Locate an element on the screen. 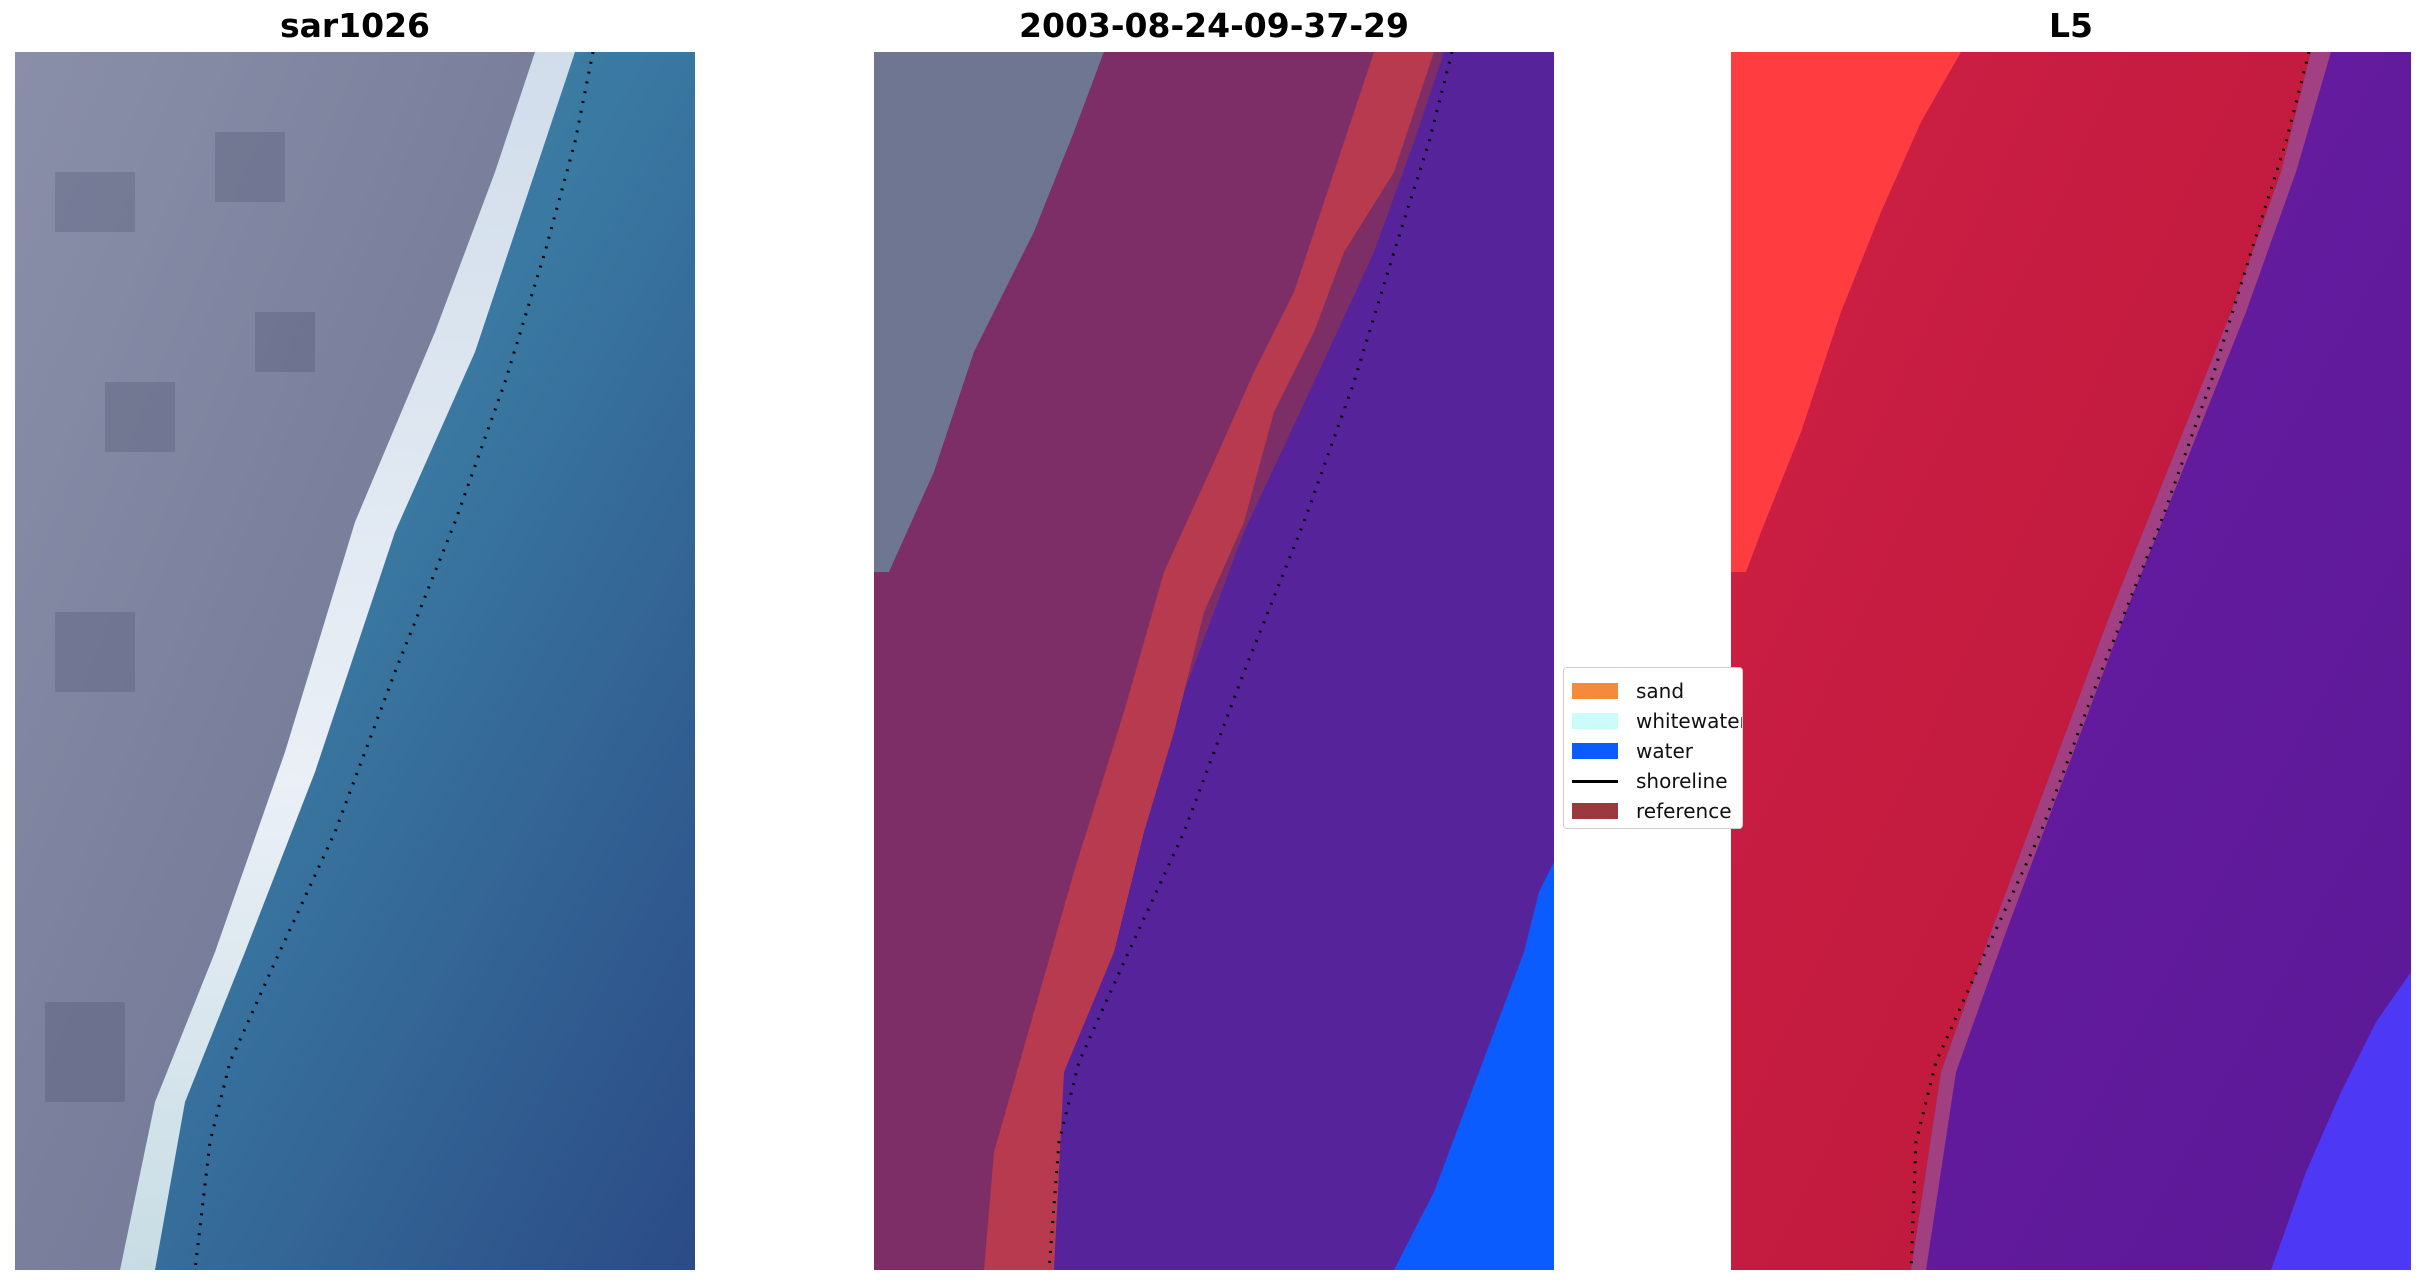 The image size is (2424, 1283). legend-label-water: water is located at coordinates (1664, 751).